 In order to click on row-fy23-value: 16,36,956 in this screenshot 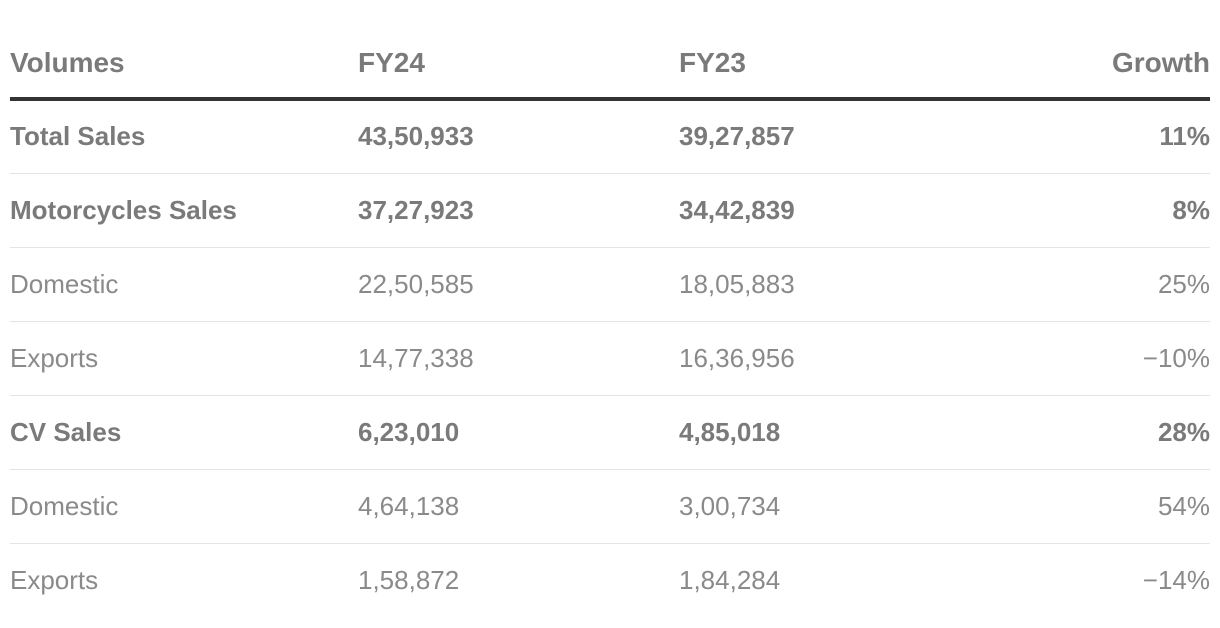, I will do `click(839, 358)`.